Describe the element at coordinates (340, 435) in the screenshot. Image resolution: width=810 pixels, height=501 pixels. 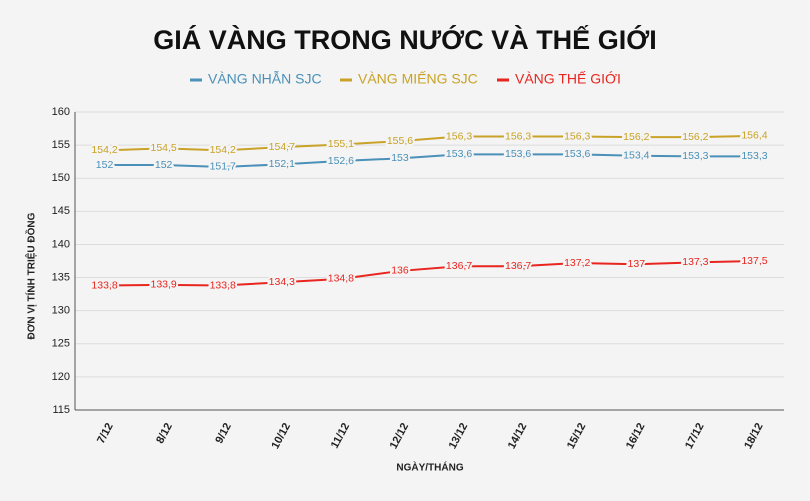
I see `x-tick-label: 11/12` at that location.